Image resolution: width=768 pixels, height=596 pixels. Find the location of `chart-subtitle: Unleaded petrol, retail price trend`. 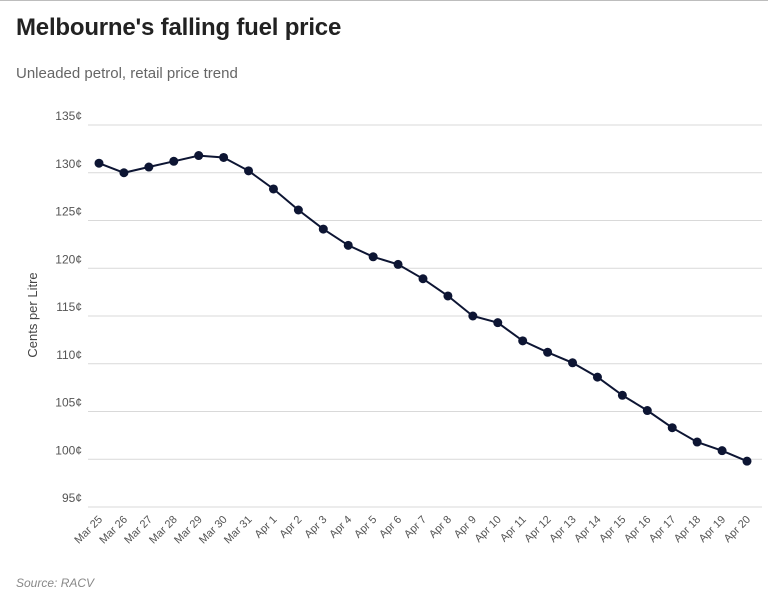

chart-subtitle: Unleaded petrol, retail price trend is located at coordinates (127, 73).